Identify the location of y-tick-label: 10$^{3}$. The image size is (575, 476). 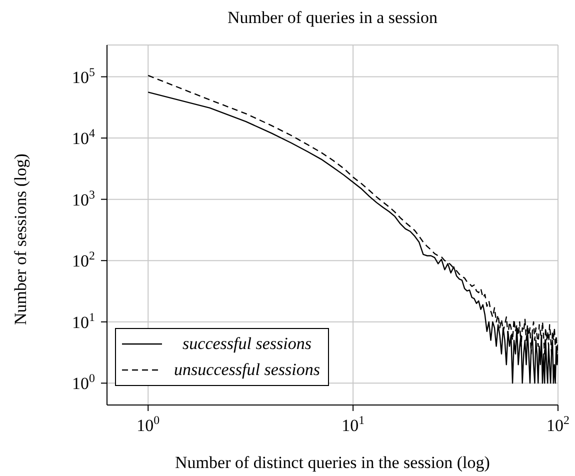
(84, 198).